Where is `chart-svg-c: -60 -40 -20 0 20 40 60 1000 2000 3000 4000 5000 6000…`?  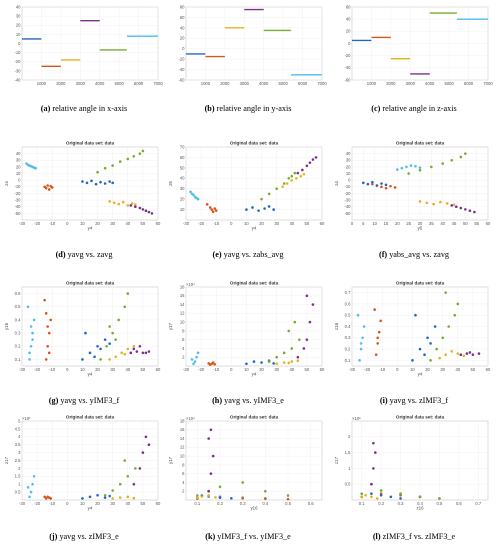
chart-svg-c: -60 -40 -20 0 20 40 60 1000 2000 3000 4000 5000 6000… is located at coordinates (418, 45).